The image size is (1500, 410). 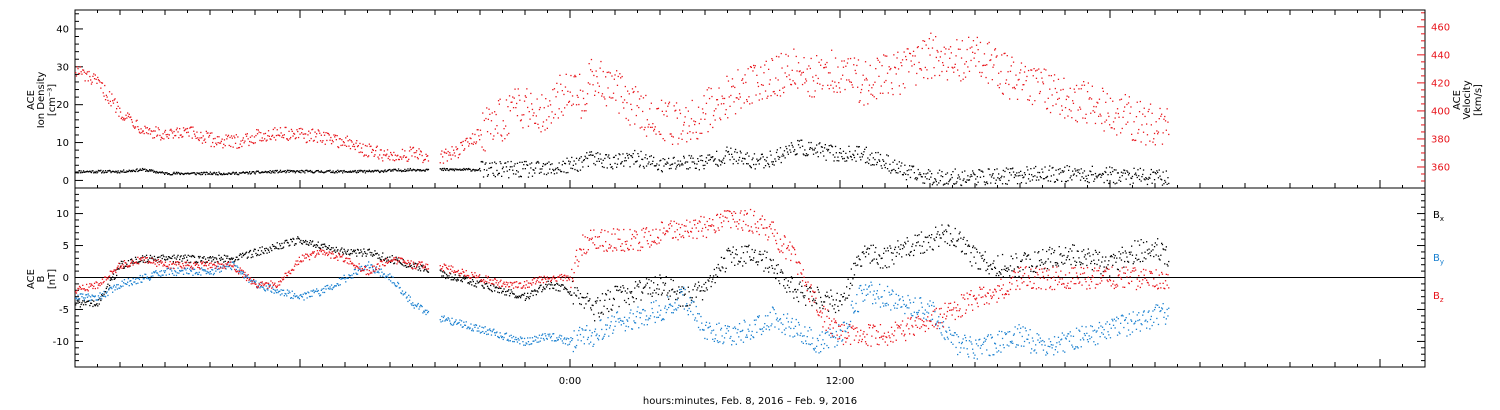 What do you see at coordinates (62, 105) in the screenshot?
I see `density-tick-label: 20` at bounding box center [62, 105].